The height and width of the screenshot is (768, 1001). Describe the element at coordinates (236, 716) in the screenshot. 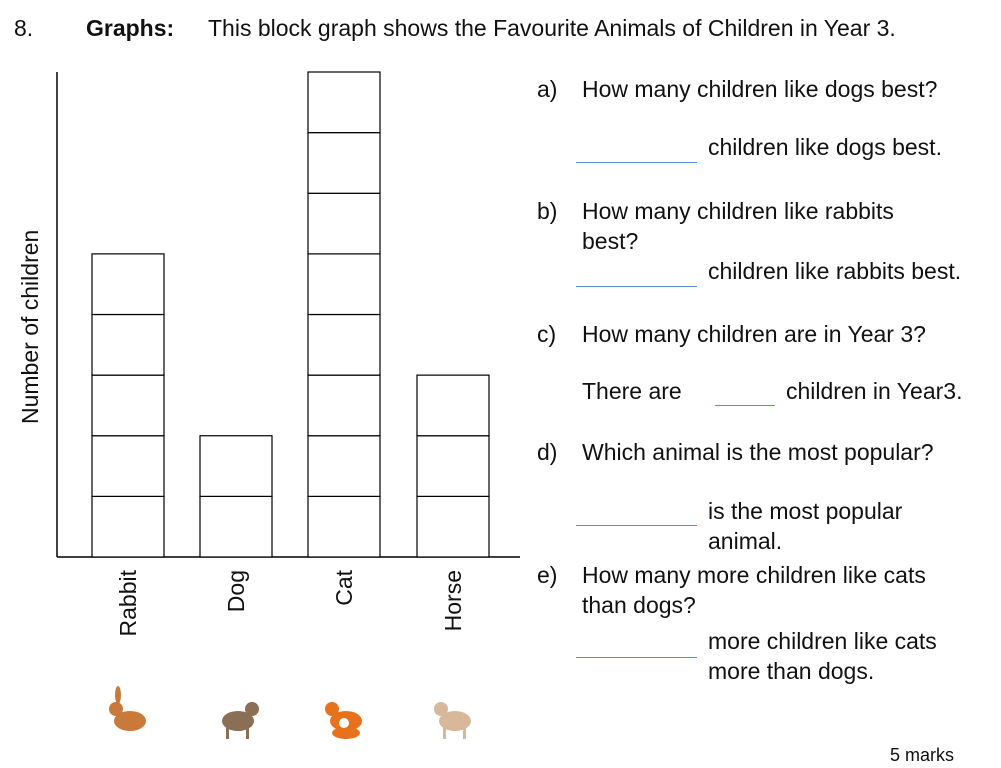

I see `dog-icon` at that location.